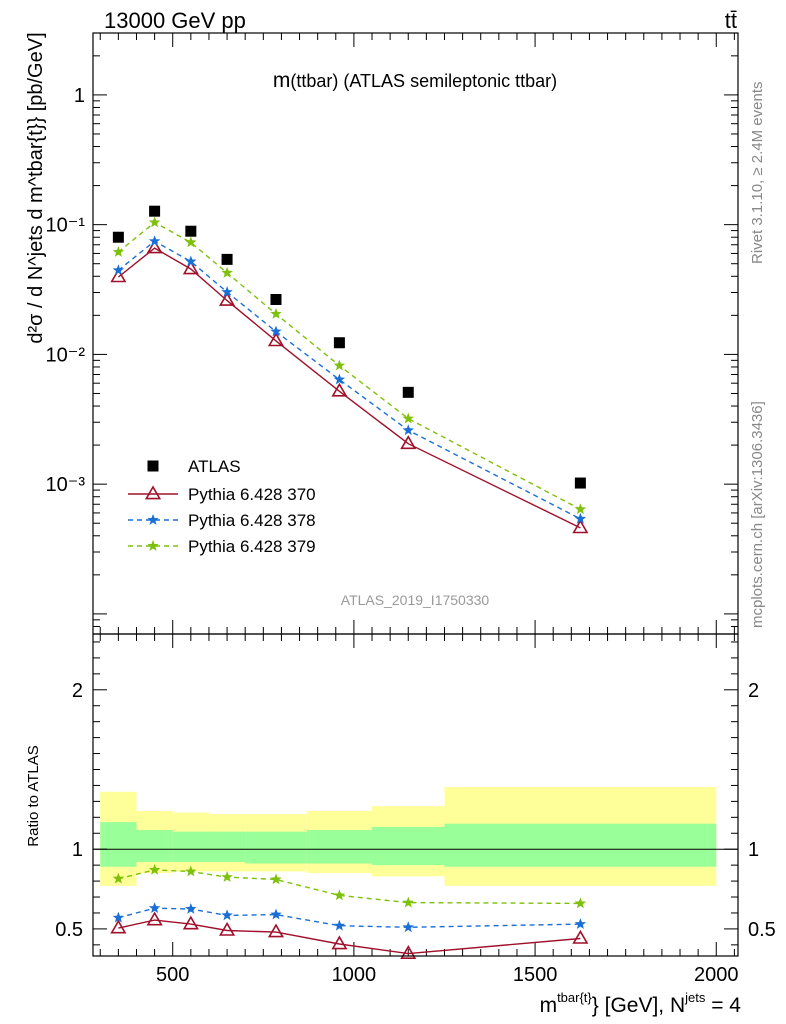 The image size is (786, 1024). Describe the element at coordinates (153, 545) in the screenshot. I see `legend-marker-p379` at that location.